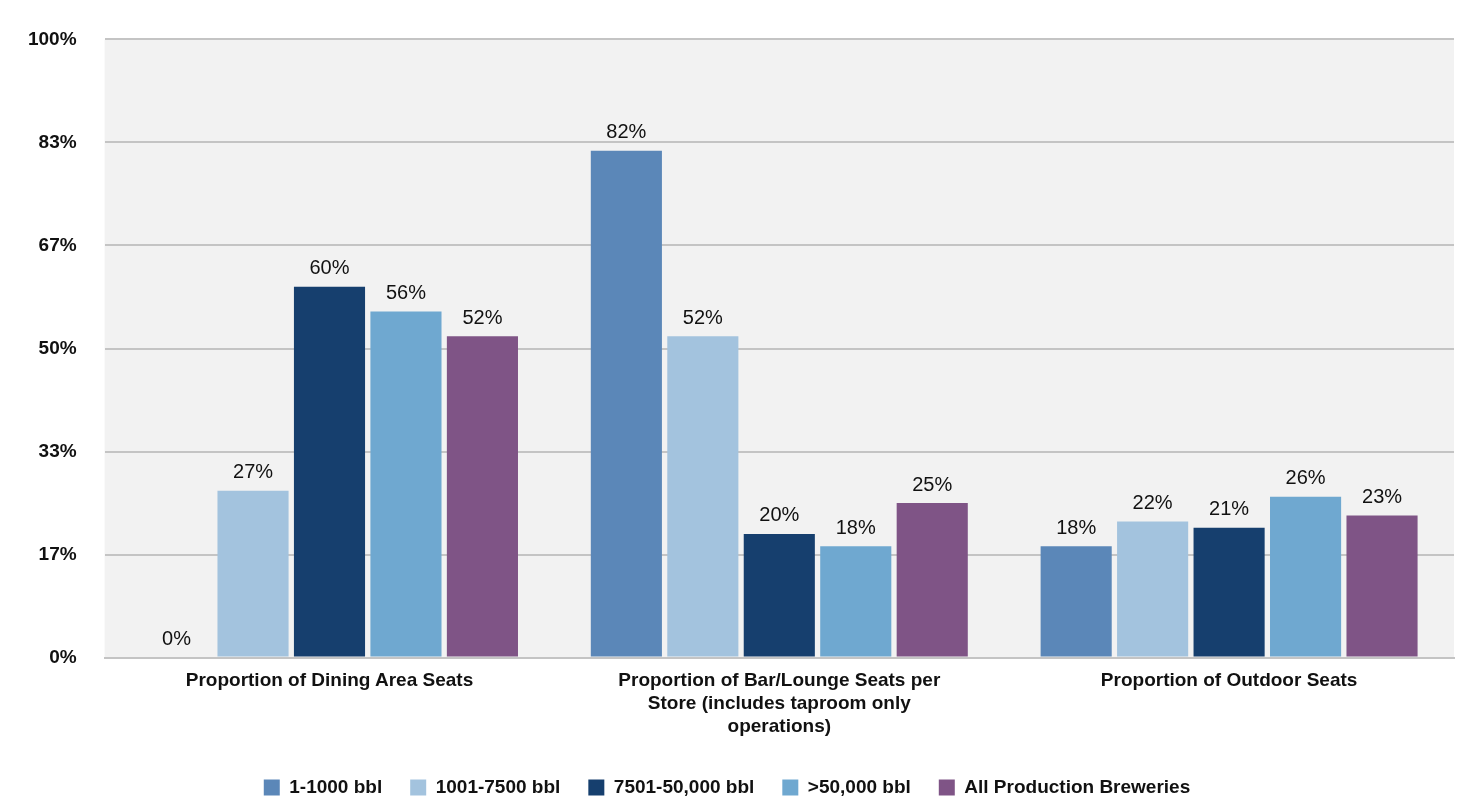  What do you see at coordinates (405, 291) in the screenshot?
I see `text: 56%` at bounding box center [405, 291].